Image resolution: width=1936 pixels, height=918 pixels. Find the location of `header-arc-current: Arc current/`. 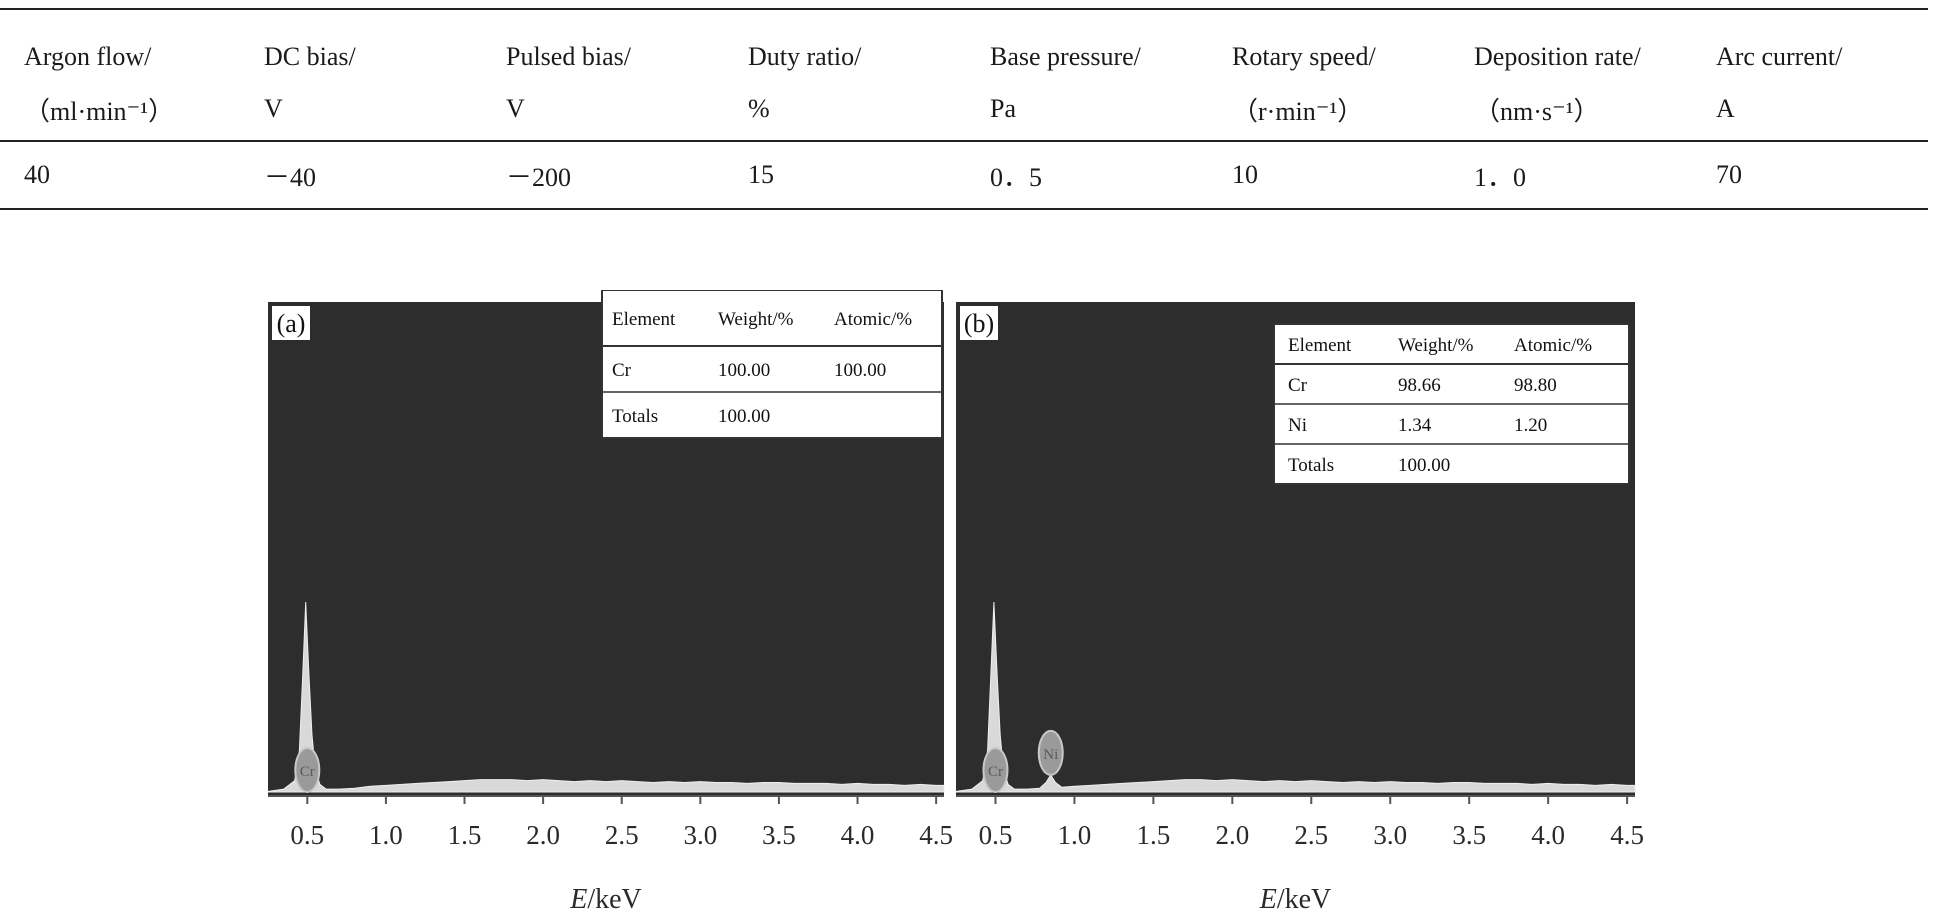

header-arc-current: Arc current/ is located at coordinates (1810, 43).